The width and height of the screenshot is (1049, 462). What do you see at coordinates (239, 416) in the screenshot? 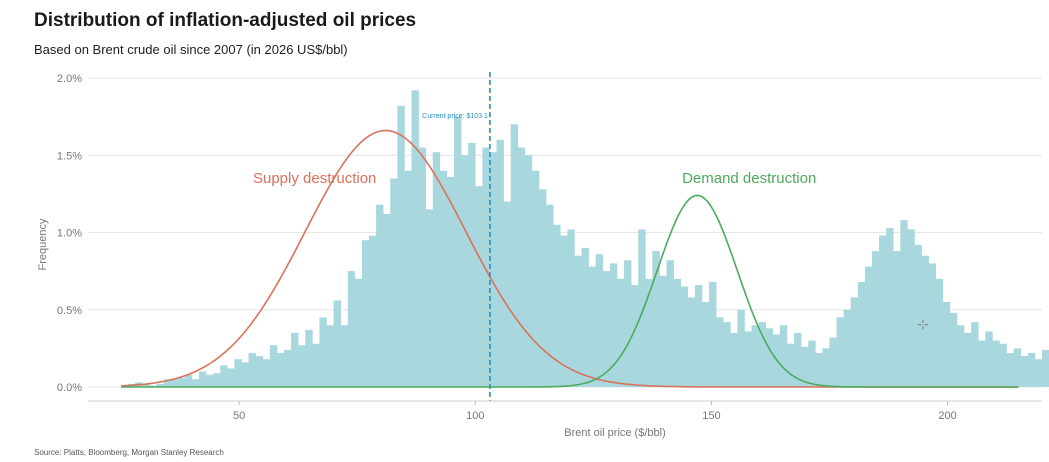
I see `x-tick-label: 50` at bounding box center [239, 416].